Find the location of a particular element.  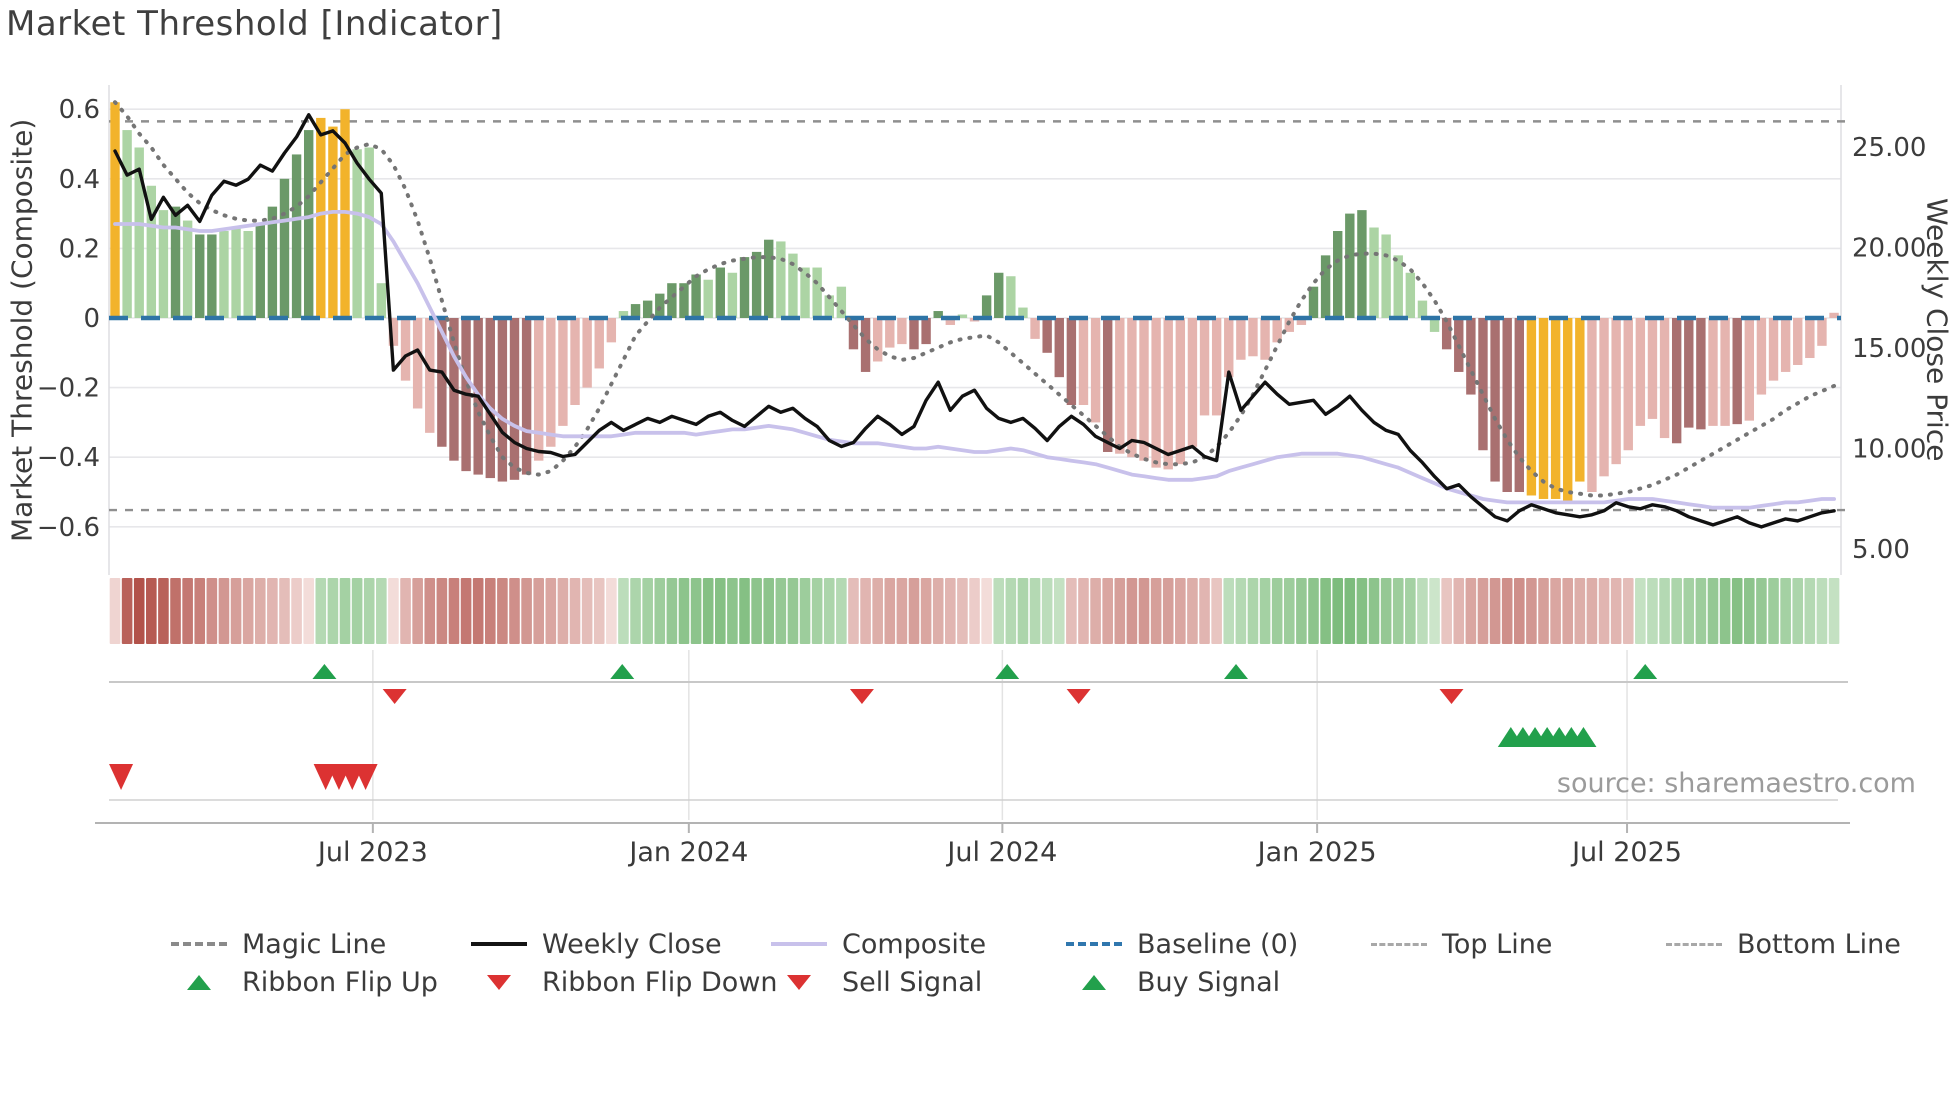

chart-title: Market Threshold [Indicator] is located at coordinates (254, 24).